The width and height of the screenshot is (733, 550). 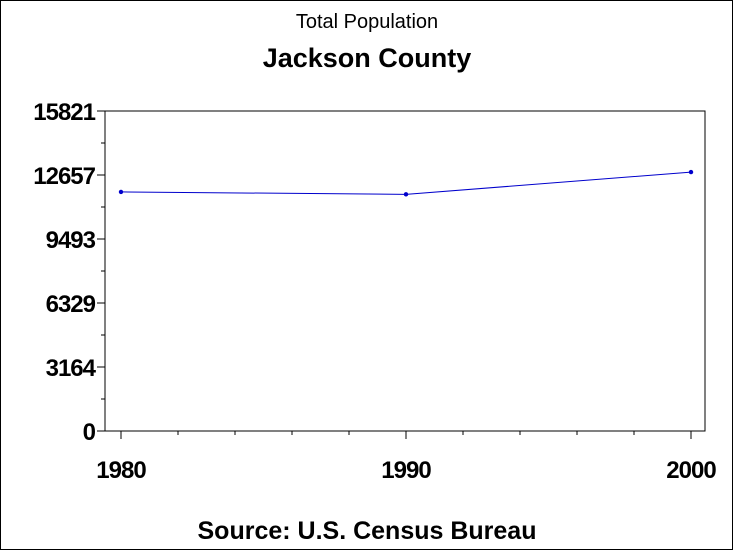 What do you see at coordinates (406, 470) in the screenshot?
I see `x-tick-label: 1990` at bounding box center [406, 470].